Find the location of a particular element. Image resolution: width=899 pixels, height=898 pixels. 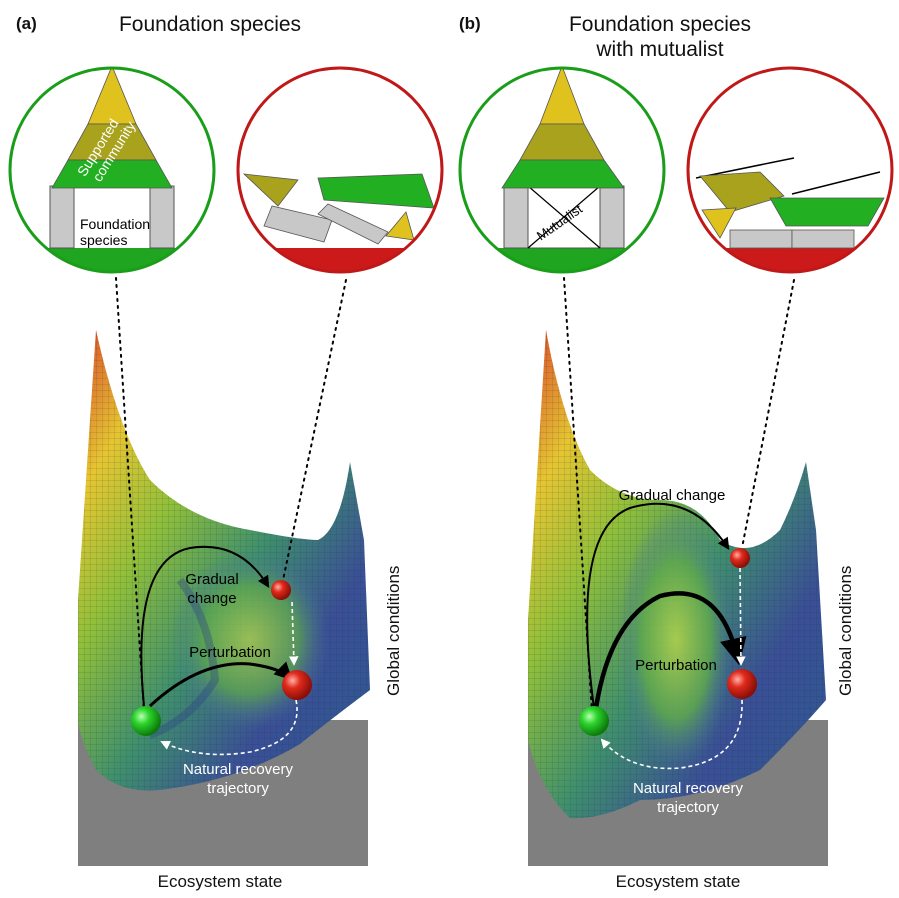

panel-b-title-line1: Foundation species is located at coordinates (660, 24).